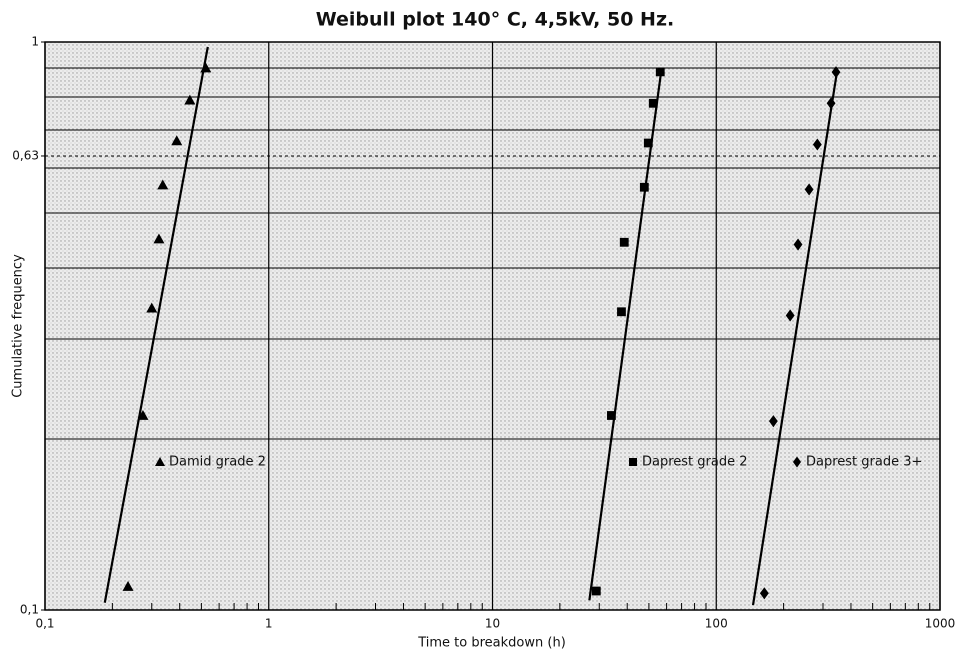 The width and height of the screenshot is (966, 656). Describe the element at coordinates (44, 624) in the screenshot. I see `x-tick-label: 0,1` at that location.